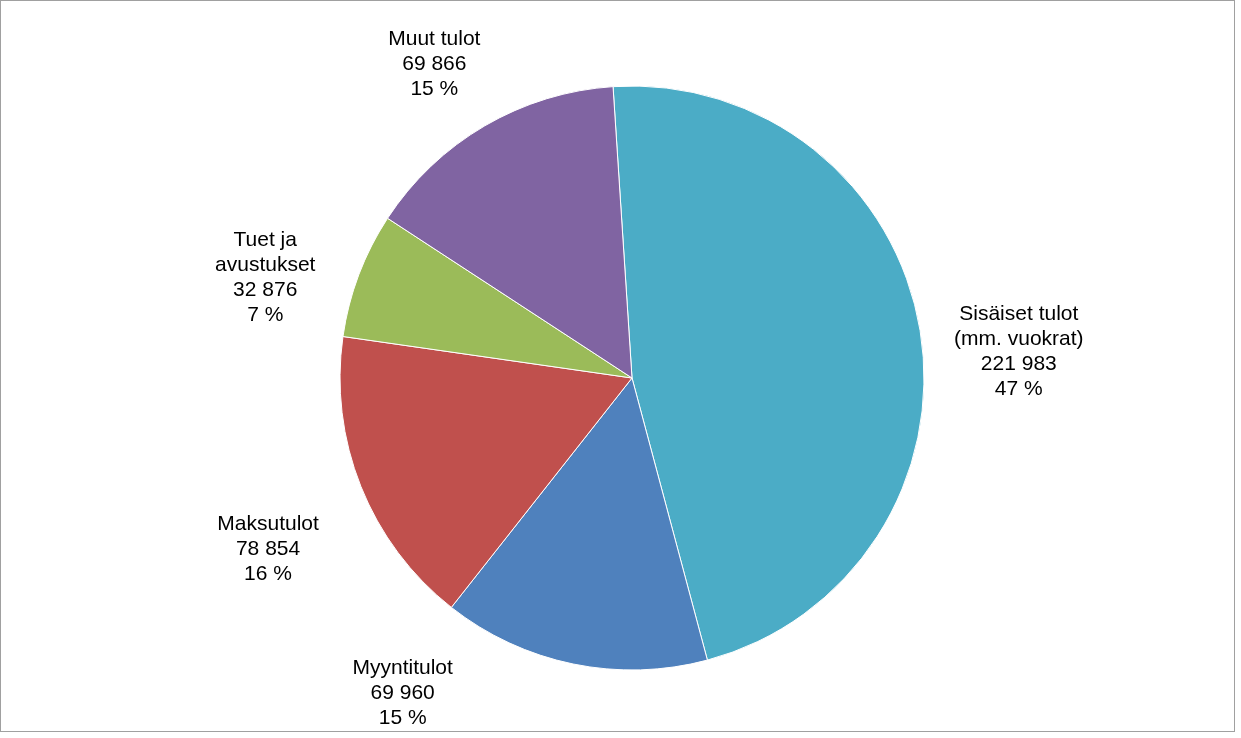 This screenshot has width=1241, height=738. What do you see at coordinates (434, 38) in the screenshot?
I see `slice-label: Muut tulot` at bounding box center [434, 38].